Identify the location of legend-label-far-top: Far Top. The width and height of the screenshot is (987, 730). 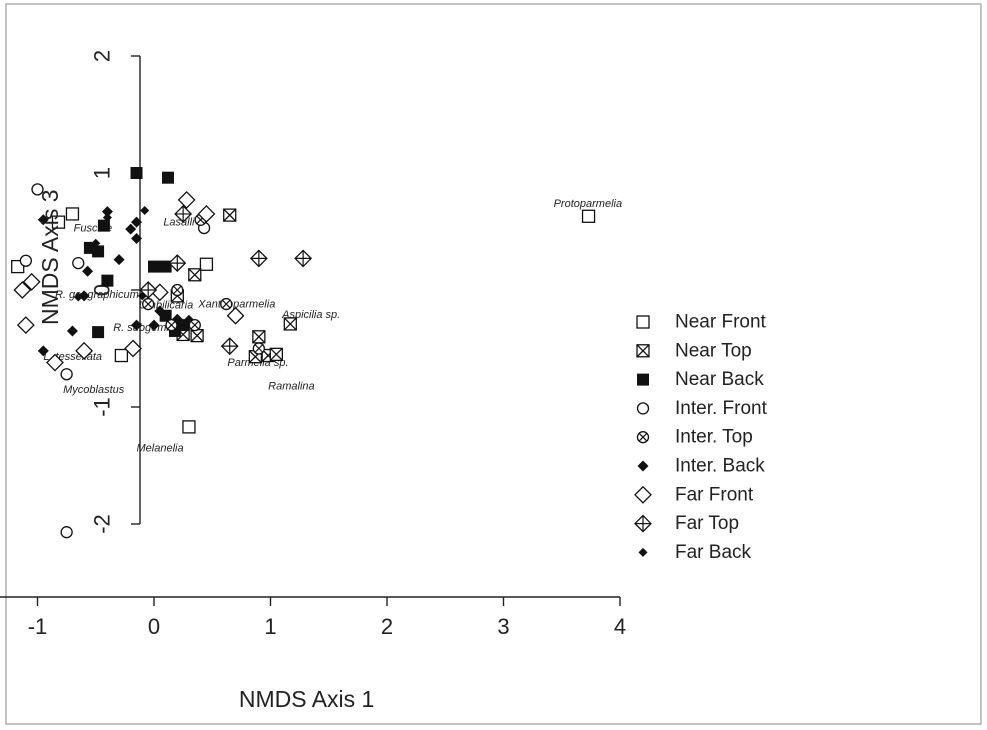
(707, 523).